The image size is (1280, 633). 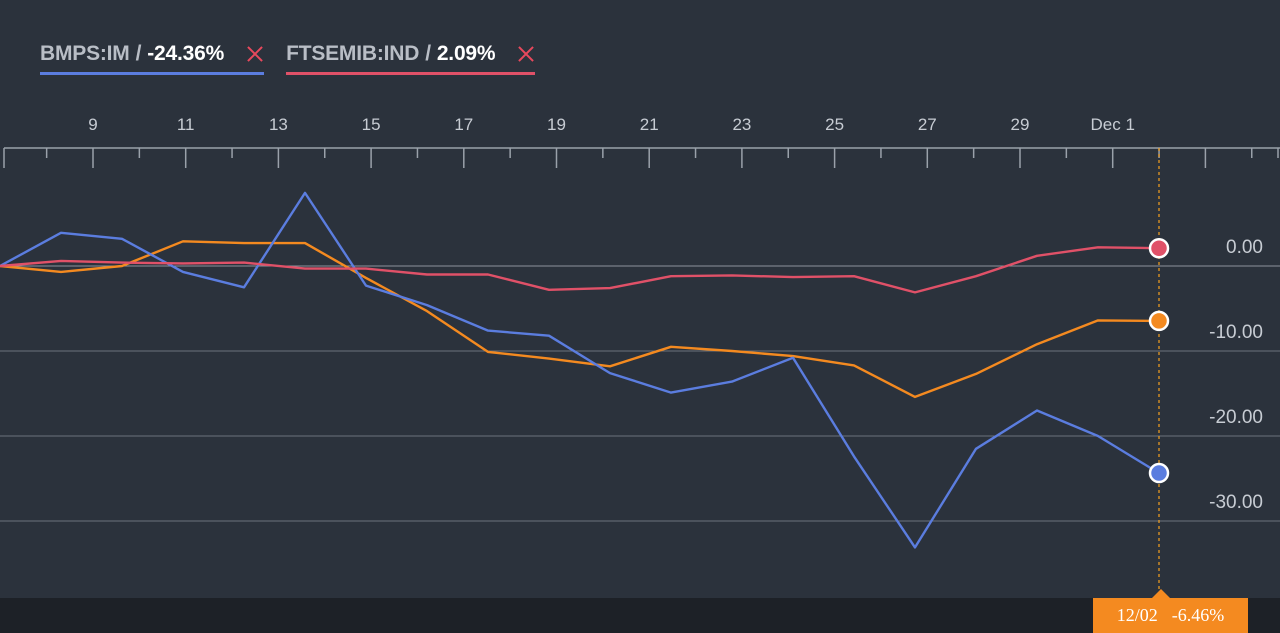 What do you see at coordinates (371, 124) in the screenshot?
I see `x-tick-label: 15` at bounding box center [371, 124].